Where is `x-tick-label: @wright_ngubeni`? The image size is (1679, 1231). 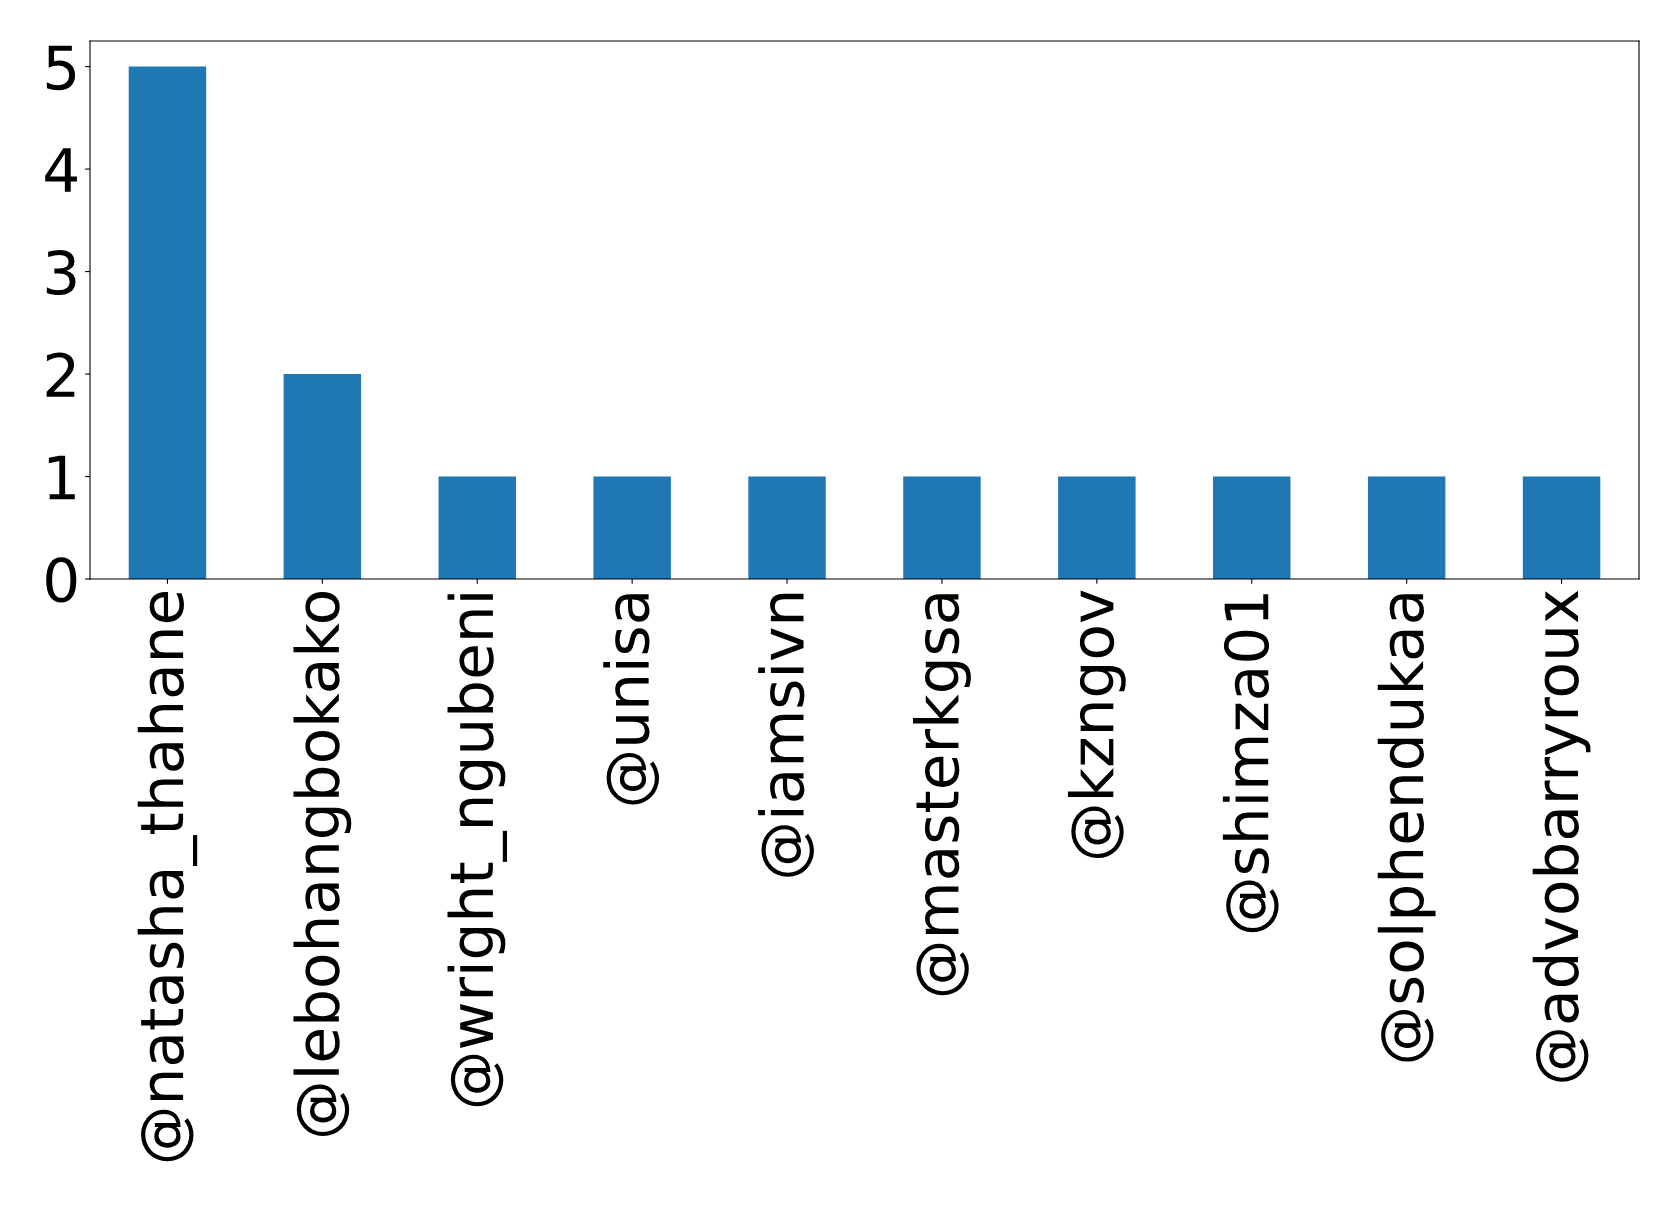
x-tick-label: @wright_ngubeni is located at coordinates (477, 850).